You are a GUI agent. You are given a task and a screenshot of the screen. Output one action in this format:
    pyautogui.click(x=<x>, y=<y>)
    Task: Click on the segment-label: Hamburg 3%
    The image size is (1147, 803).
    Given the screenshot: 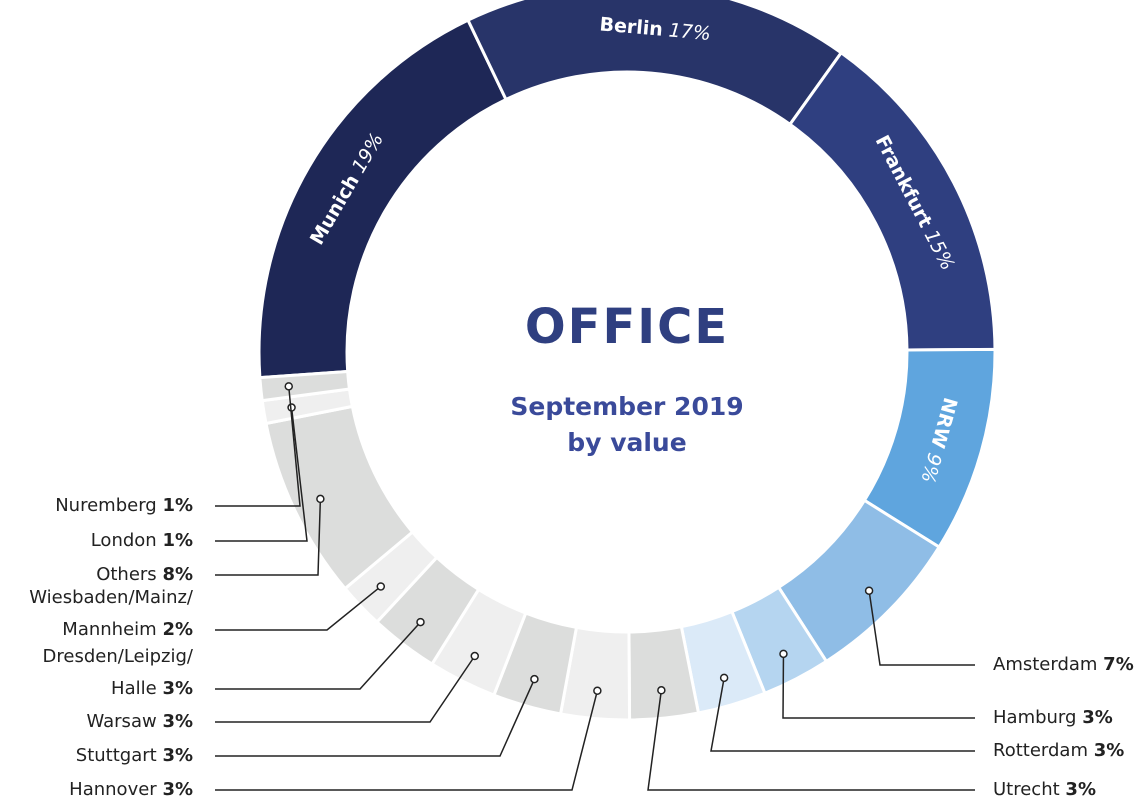 What is the action you would take?
    pyautogui.click(x=1053, y=718)
    